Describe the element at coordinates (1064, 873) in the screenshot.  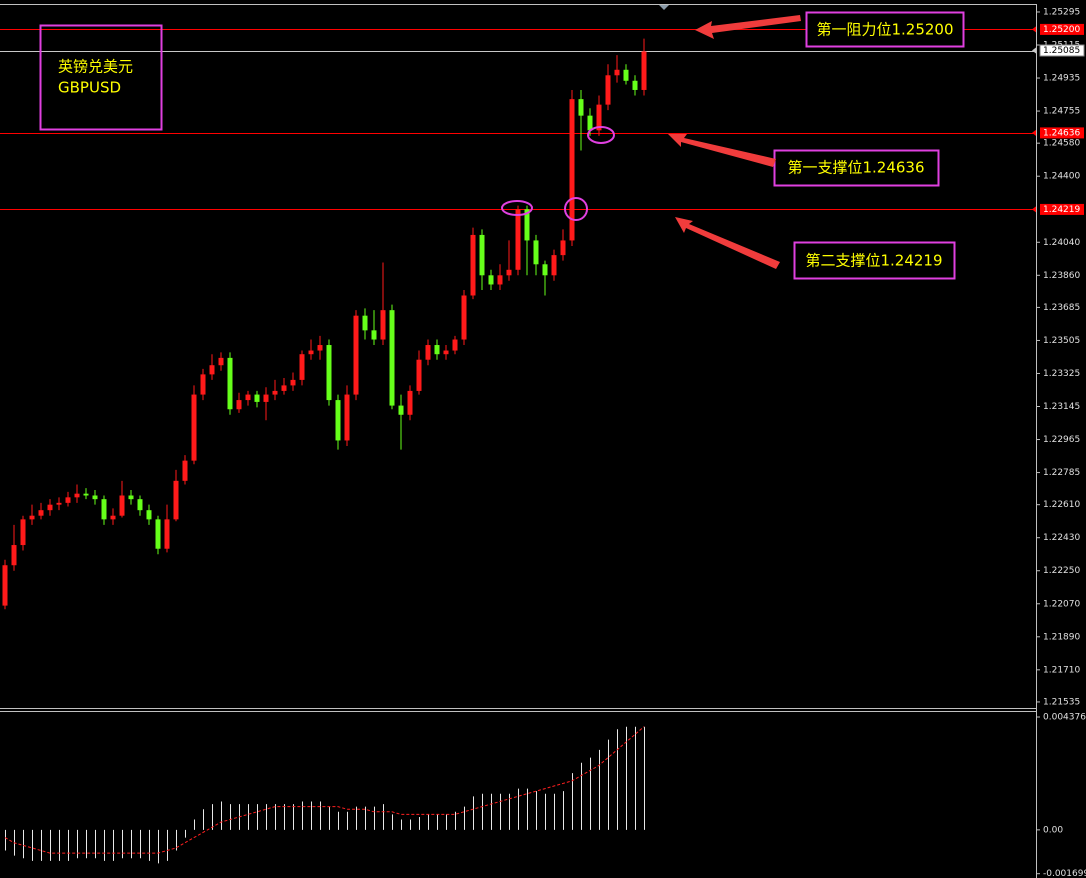
I see `y-tick-label: -0.001699` at that location.